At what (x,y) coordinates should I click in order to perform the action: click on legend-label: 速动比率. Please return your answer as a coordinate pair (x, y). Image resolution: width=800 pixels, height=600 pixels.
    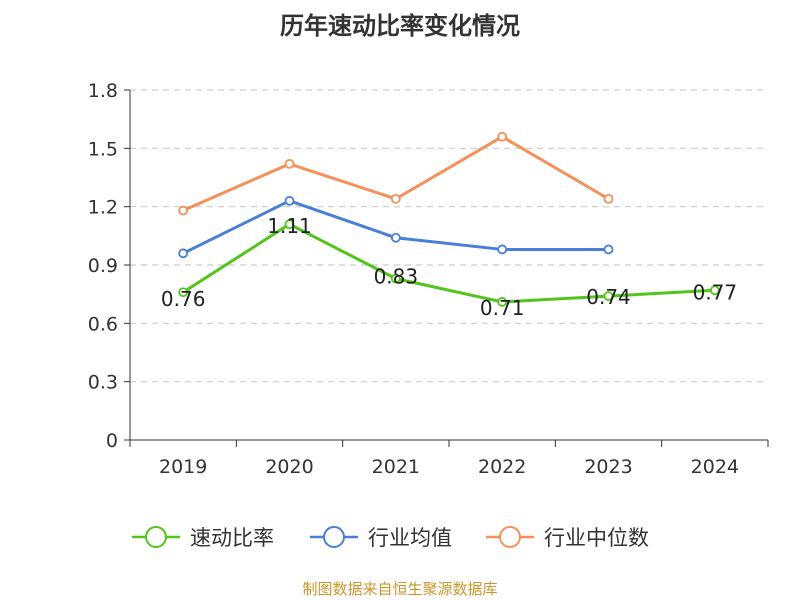
    Looking at the image, I should click on (232, 538).